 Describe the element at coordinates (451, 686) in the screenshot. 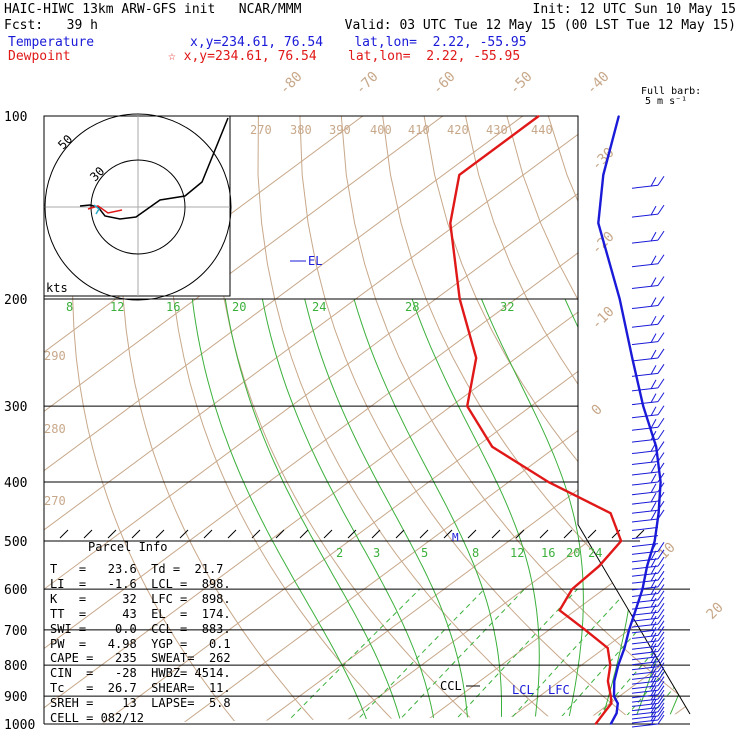

I see `ccl-label: CCL` at that location.